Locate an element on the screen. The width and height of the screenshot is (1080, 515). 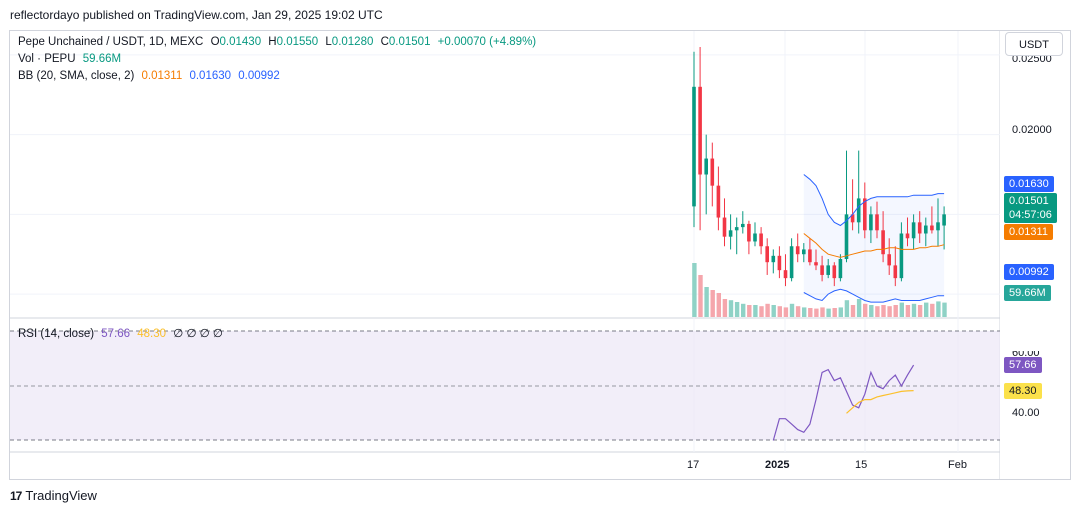
price-axis-label: 0.02000 is located at coordinates (1032, 130).